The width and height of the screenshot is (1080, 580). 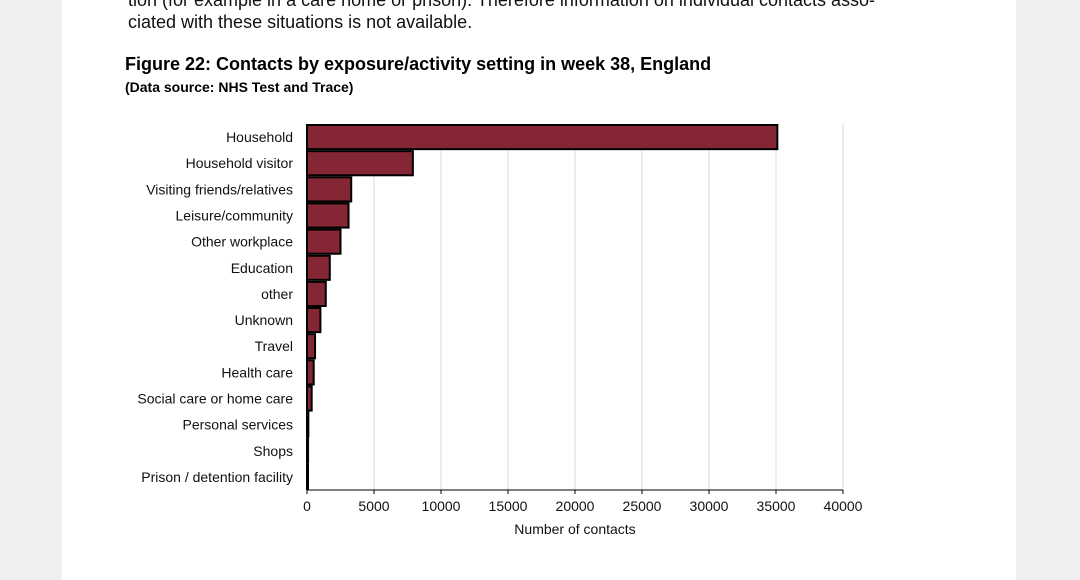 What do you see at coordinates (257, 372) in the screenshot?
I see `category-label: Health care` at bounding box center [257, 372].